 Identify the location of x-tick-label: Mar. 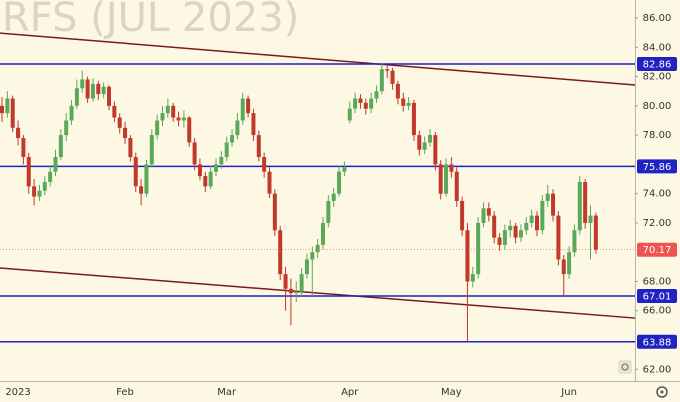
(227, 392).